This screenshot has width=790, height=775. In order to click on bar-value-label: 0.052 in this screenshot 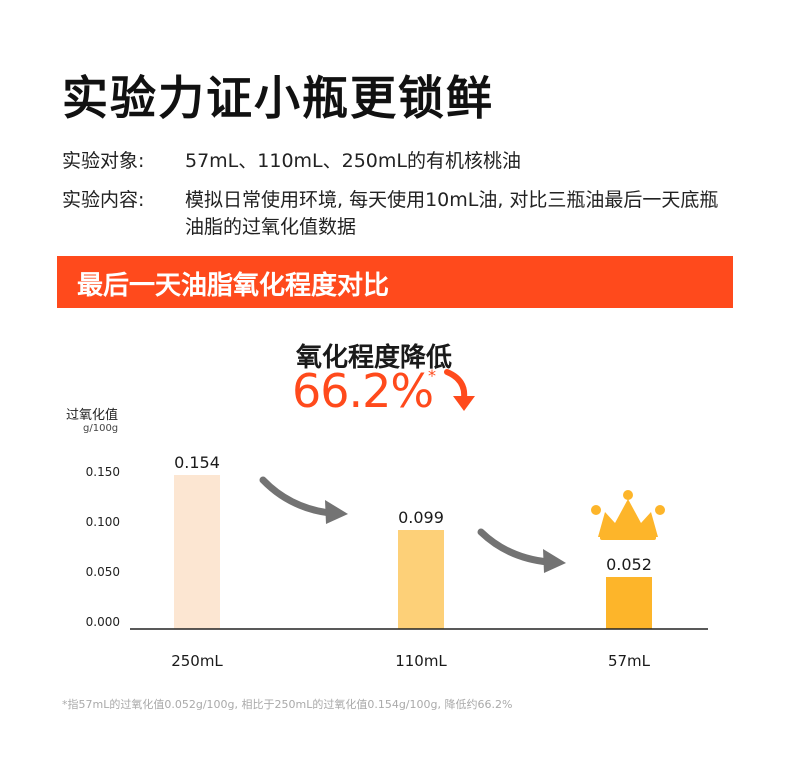, I will do `click(629, 564)`.